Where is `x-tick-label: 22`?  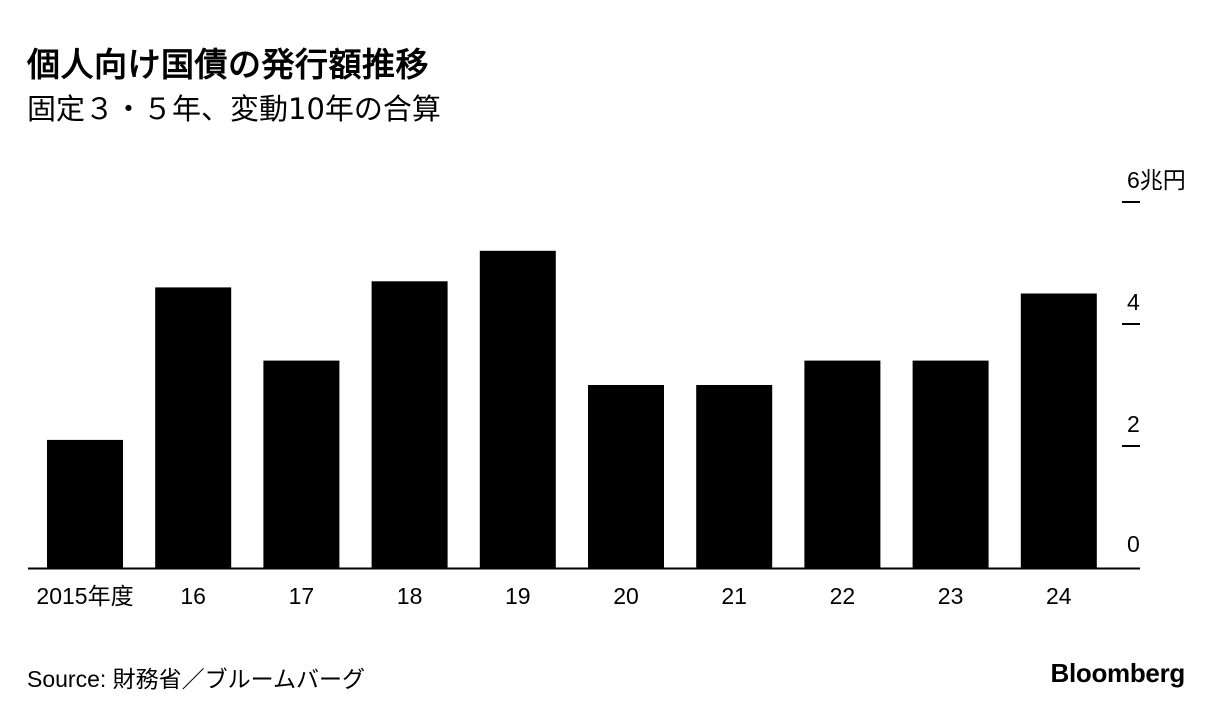 x-tick-label: 22 is located at coordinates (843, 596).